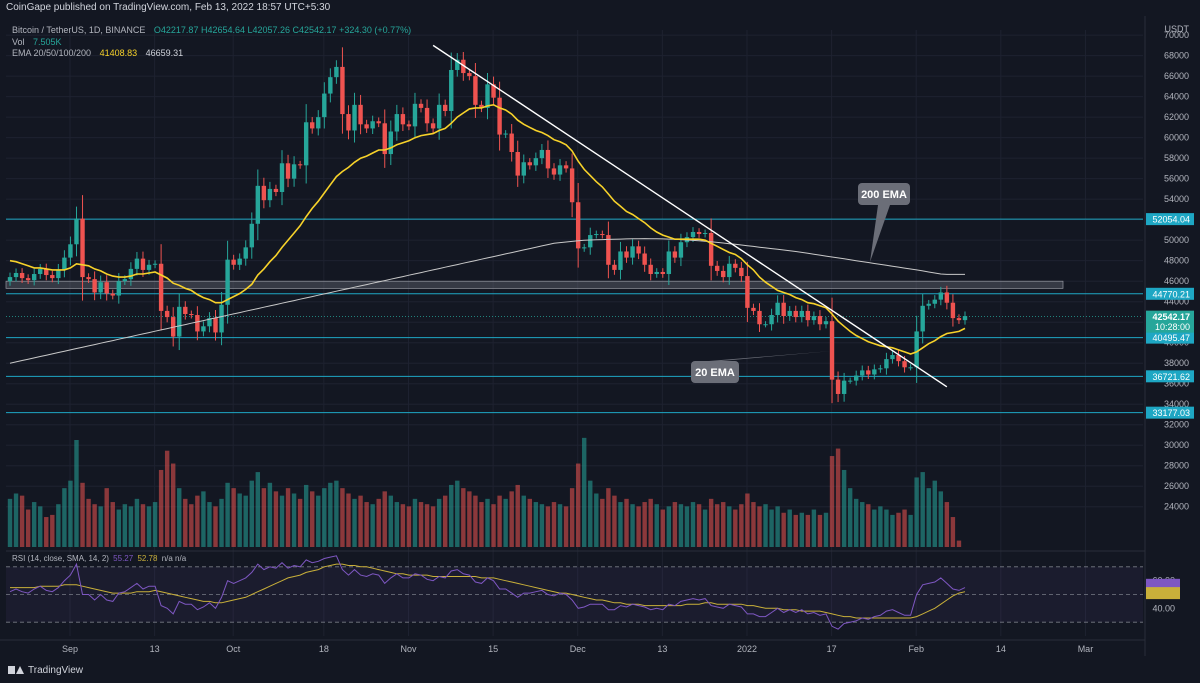 This screenshot has height=683, width=1200. I want to click on tradingview-logo-icon, so click(16, 670).